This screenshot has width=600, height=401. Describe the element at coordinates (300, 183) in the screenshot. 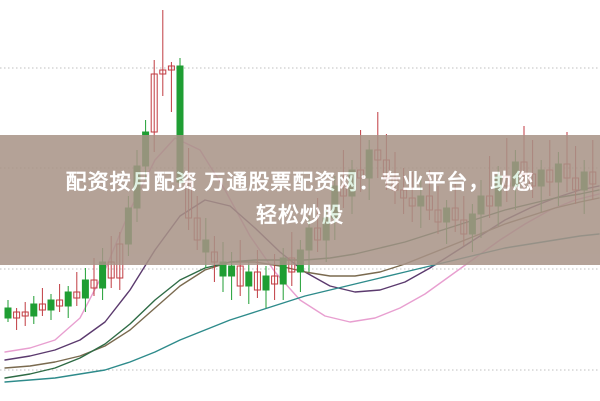

I see `watermark-line-1: 配资按月配资 万通股票配资网：专业平台，助您` at that location.